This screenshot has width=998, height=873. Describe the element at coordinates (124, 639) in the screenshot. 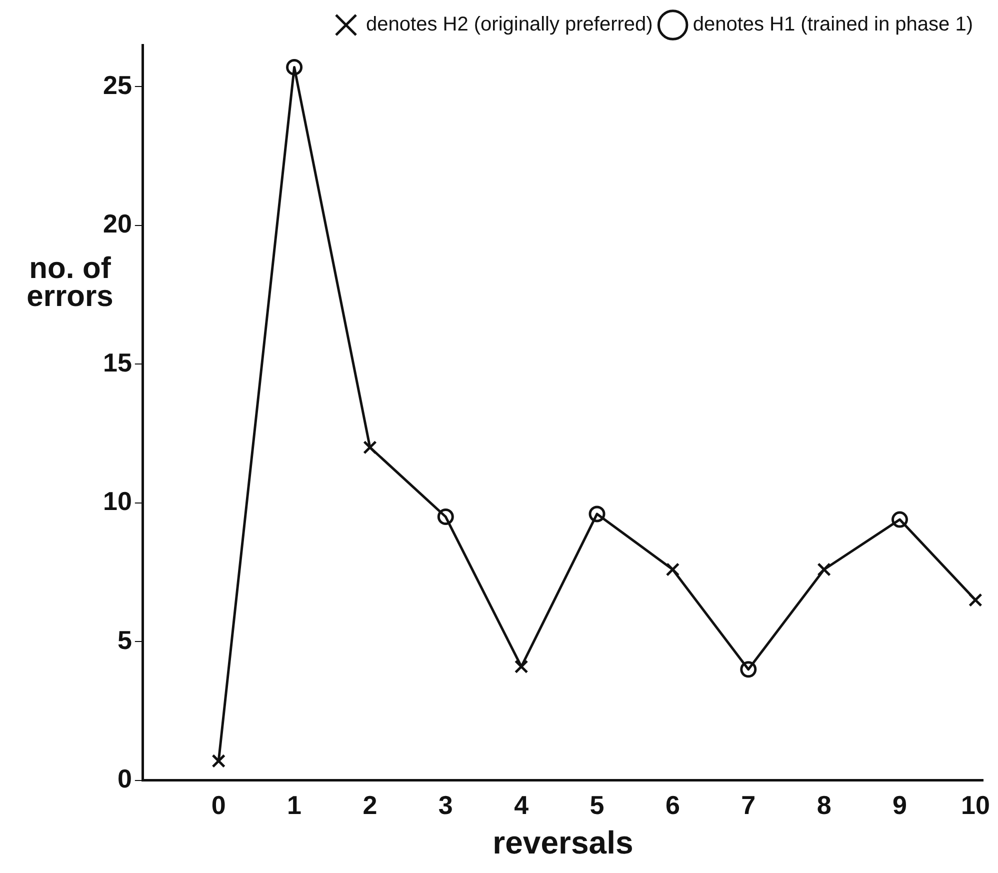

I see `y-tick-label: 5` at that location.